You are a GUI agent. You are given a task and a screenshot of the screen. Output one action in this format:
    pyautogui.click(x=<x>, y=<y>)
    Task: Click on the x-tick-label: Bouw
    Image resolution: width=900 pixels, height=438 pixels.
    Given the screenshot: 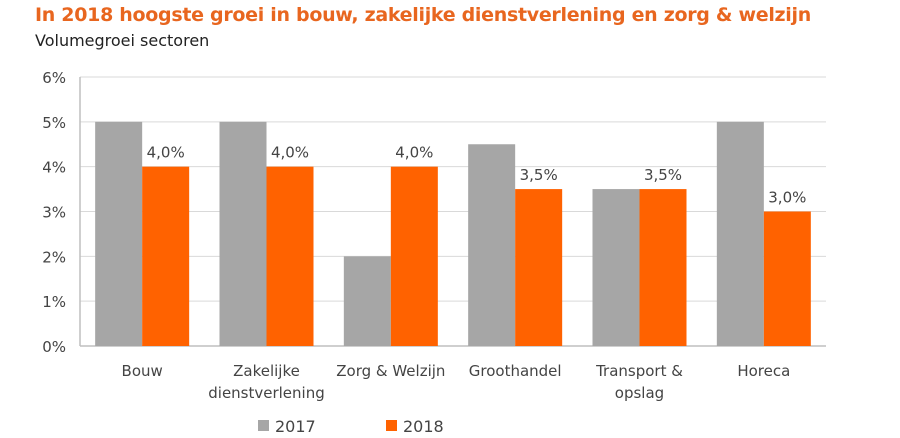 What is the action you would take?
    pyautogui.click(x=142, y=371)
    